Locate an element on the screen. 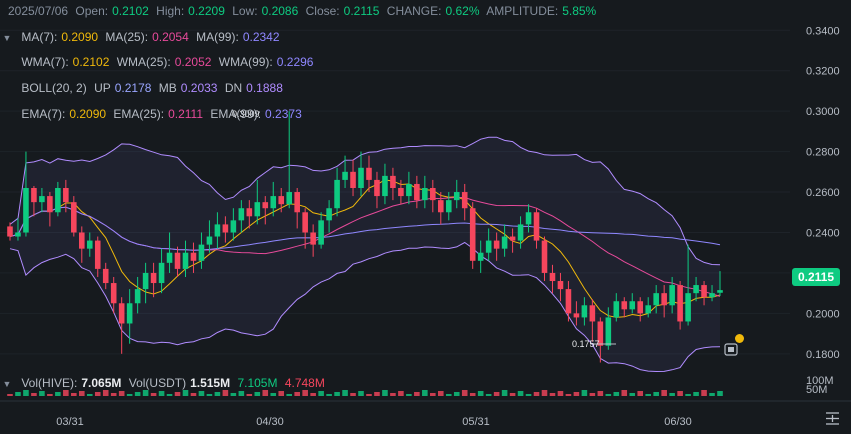  y-tick-label: 0.2600 is located at coordinates (823, 193).